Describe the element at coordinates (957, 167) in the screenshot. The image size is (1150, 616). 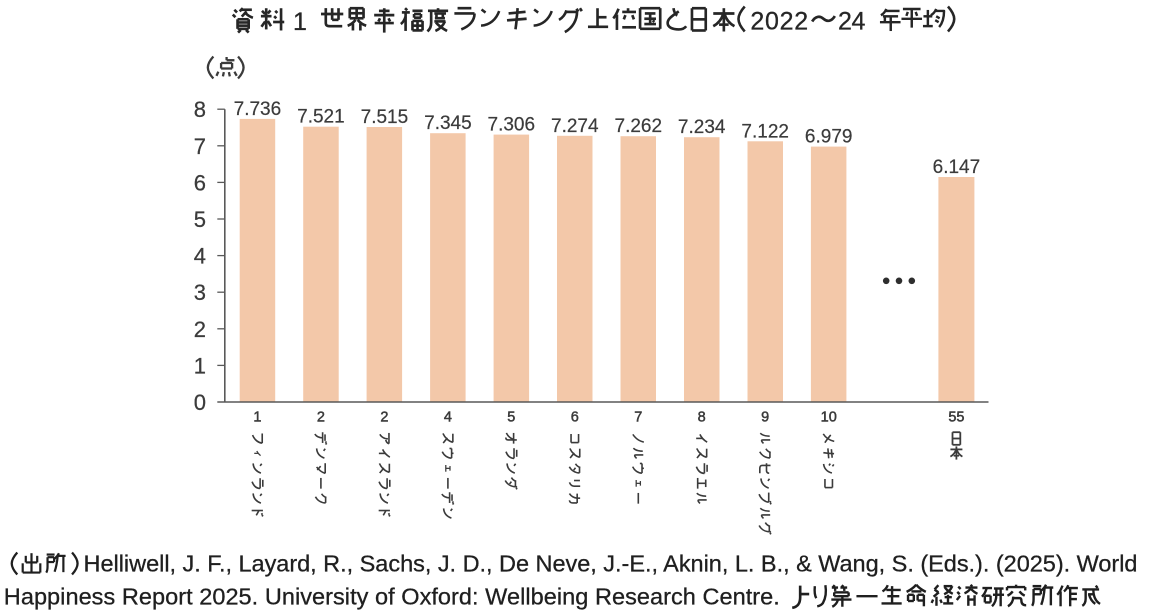
I see `svg-text: 6.147` at that location.